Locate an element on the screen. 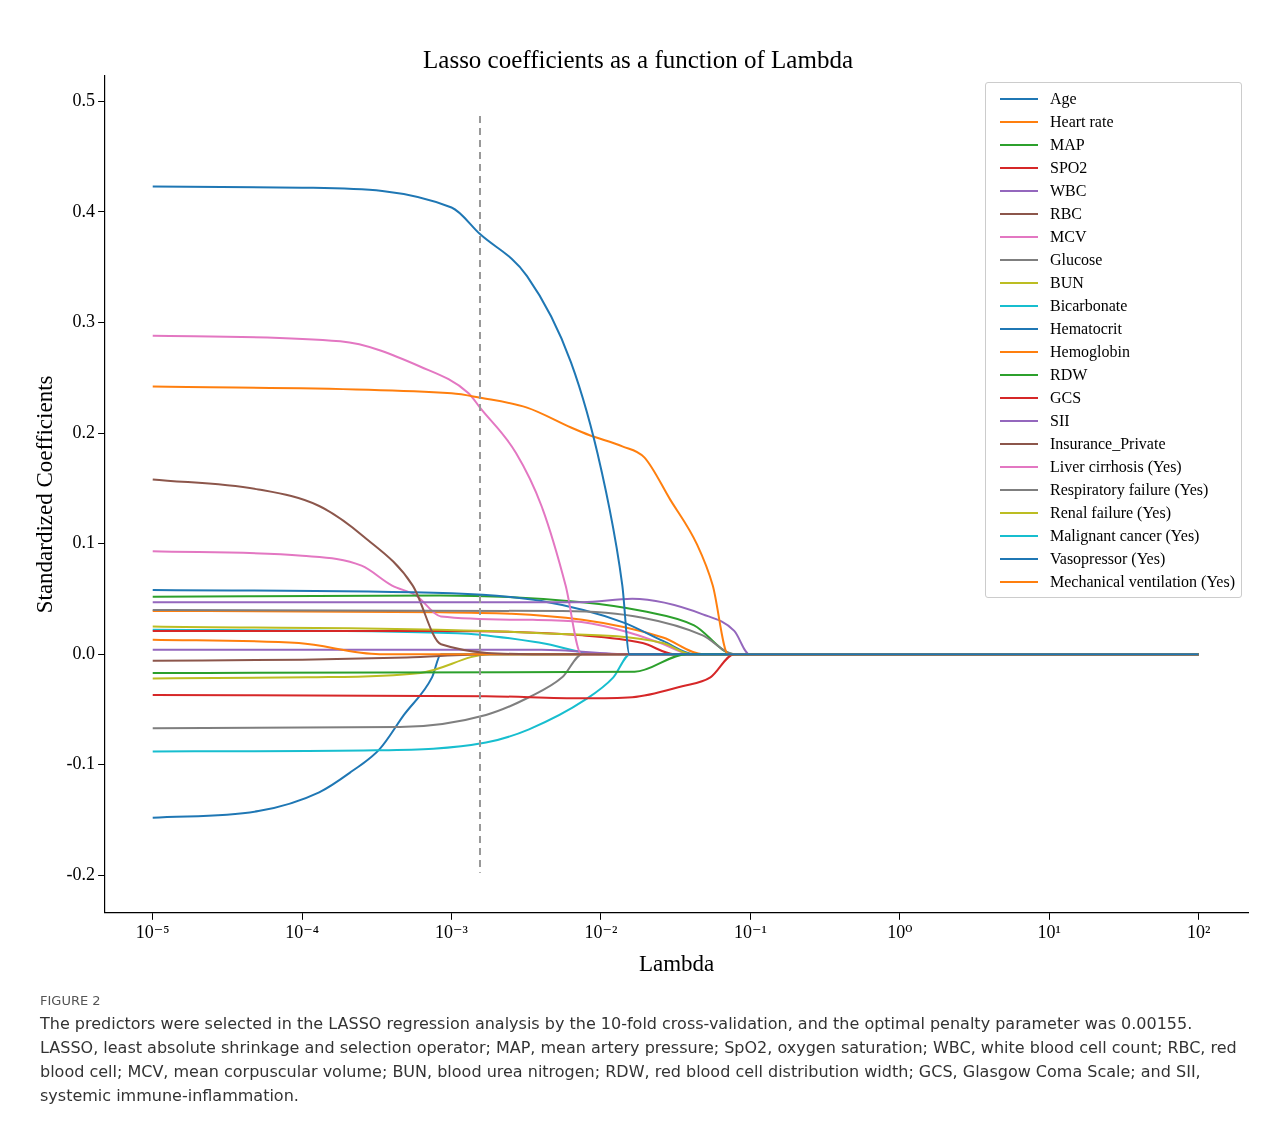 The image size is (1288, 1136). y-tick-label: -0.1 is located at coordinates (81, 763).